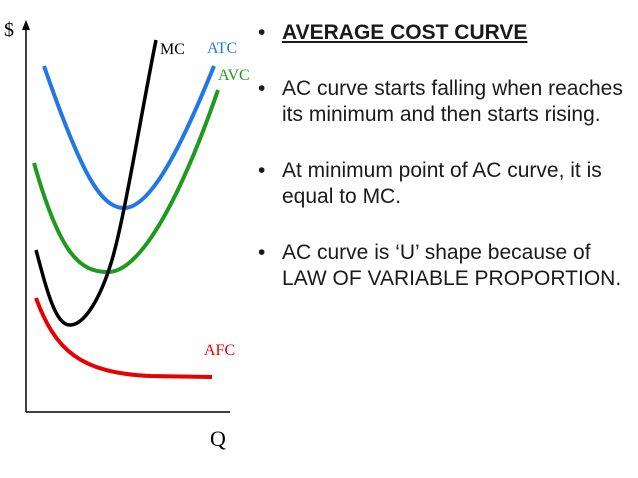  What do you see at coordinates (172, 49) in the screenshot?
I see `label-mc: MC` at bounding box center [172, 49].